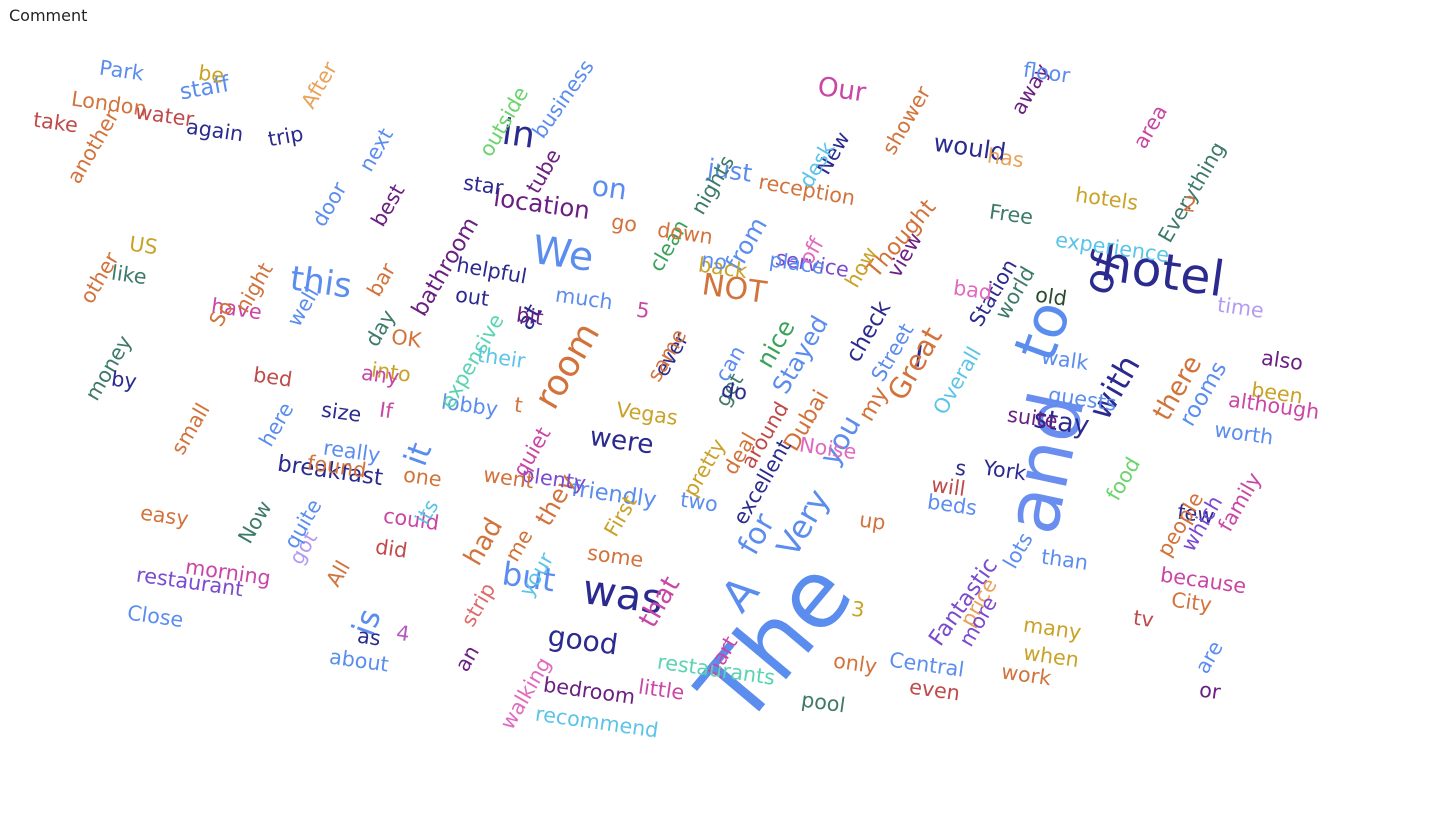 The height and width of the screenshot is (813, 1440). I want to click on visual-title: Comment, so click(48, 15).